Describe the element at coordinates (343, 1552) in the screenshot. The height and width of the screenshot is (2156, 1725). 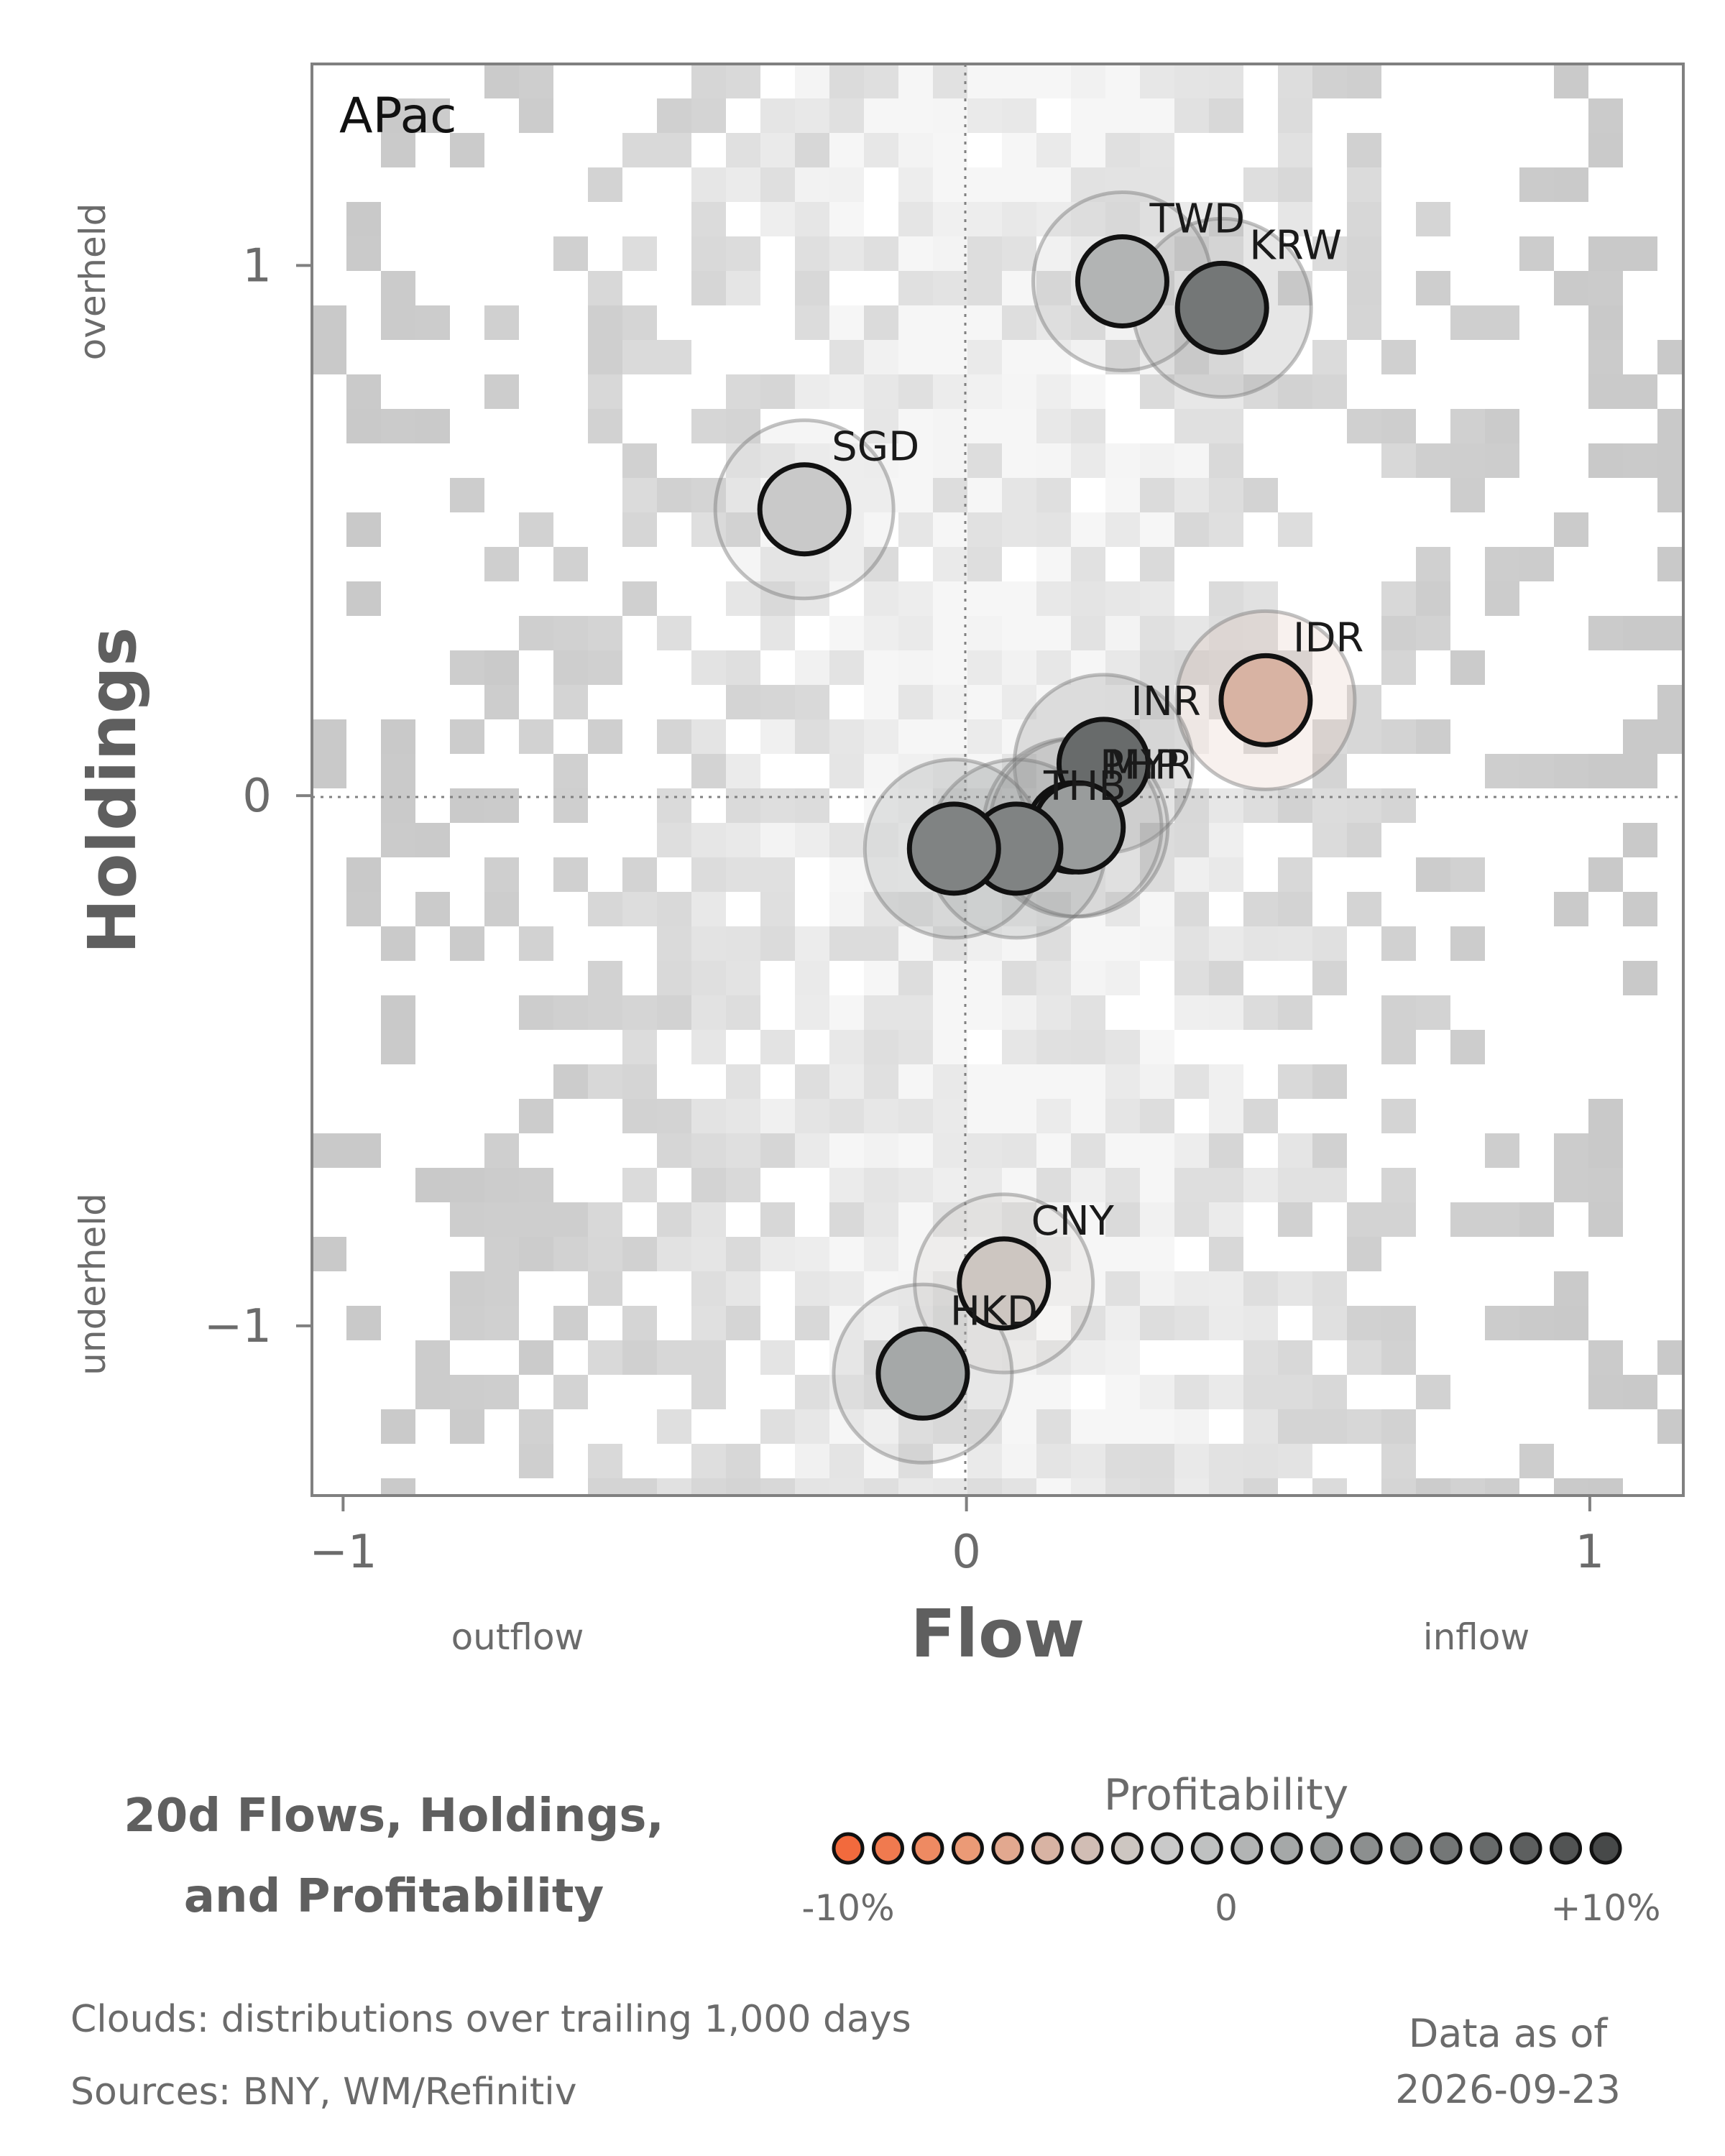
I see `x-tick-label: −1` at that location.